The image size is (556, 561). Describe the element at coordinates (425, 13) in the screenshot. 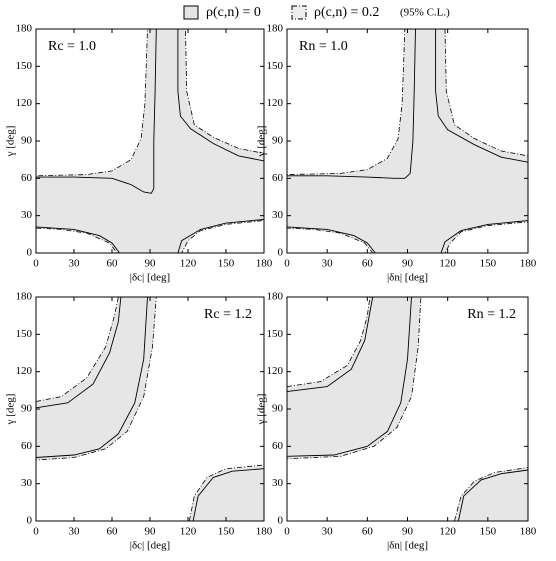

I see `legend-note: (95% C.L.)` at that location.